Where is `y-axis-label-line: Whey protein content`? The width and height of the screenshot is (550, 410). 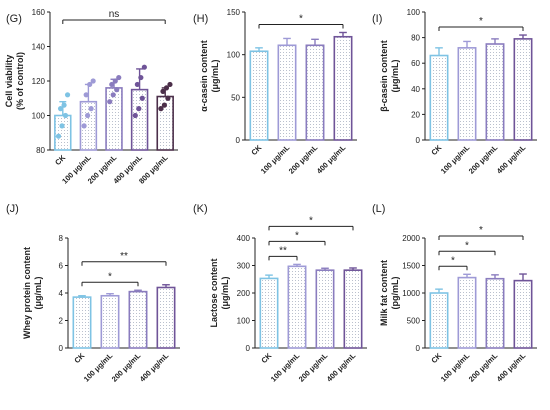
y-axis-label-line: Whey protein content is located at coordinates (27, 293).